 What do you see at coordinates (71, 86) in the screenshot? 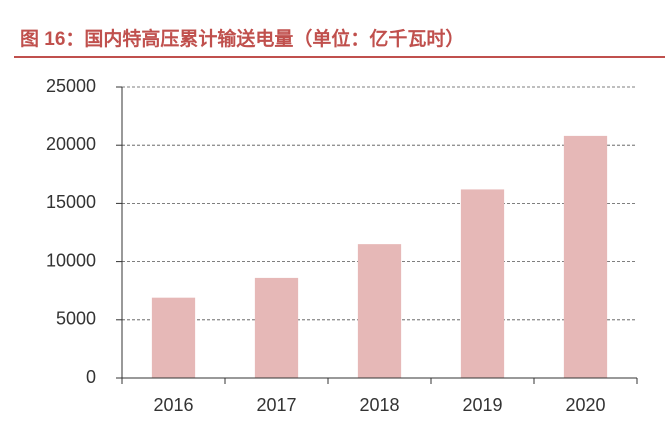
I see `y-tick-label: 25000` at bounding box center [71, 86].